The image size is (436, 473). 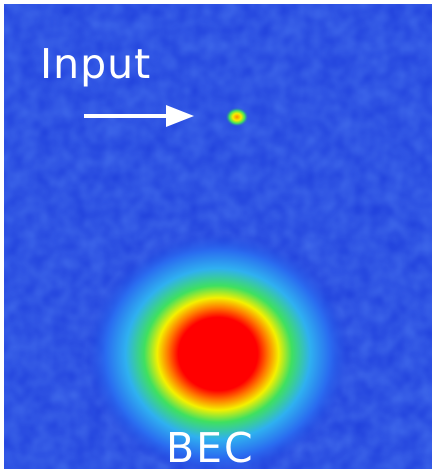 I want to click on bec-label: BEC, so click(x=210, y=446).